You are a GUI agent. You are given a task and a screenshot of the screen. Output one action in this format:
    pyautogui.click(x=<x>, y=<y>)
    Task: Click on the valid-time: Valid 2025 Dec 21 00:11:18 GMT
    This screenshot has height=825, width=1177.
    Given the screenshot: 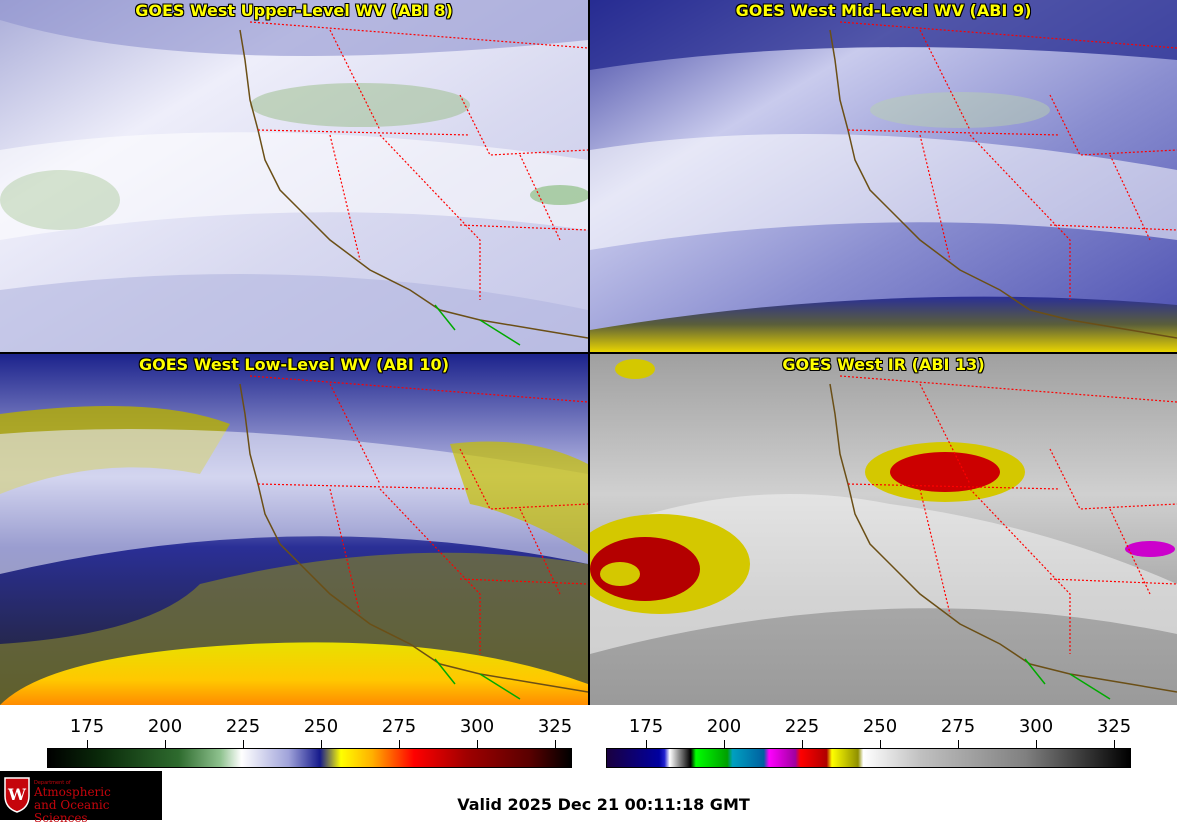 What is the action you would take?
    pyautogui.click(x=603, y=804)
    